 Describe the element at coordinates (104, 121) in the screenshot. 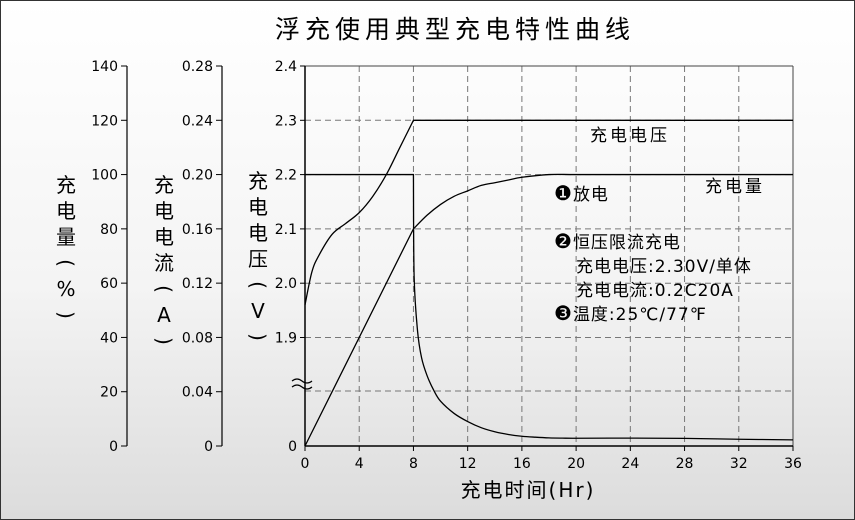

I see `charge-pct-tick-label: 120` at that location.